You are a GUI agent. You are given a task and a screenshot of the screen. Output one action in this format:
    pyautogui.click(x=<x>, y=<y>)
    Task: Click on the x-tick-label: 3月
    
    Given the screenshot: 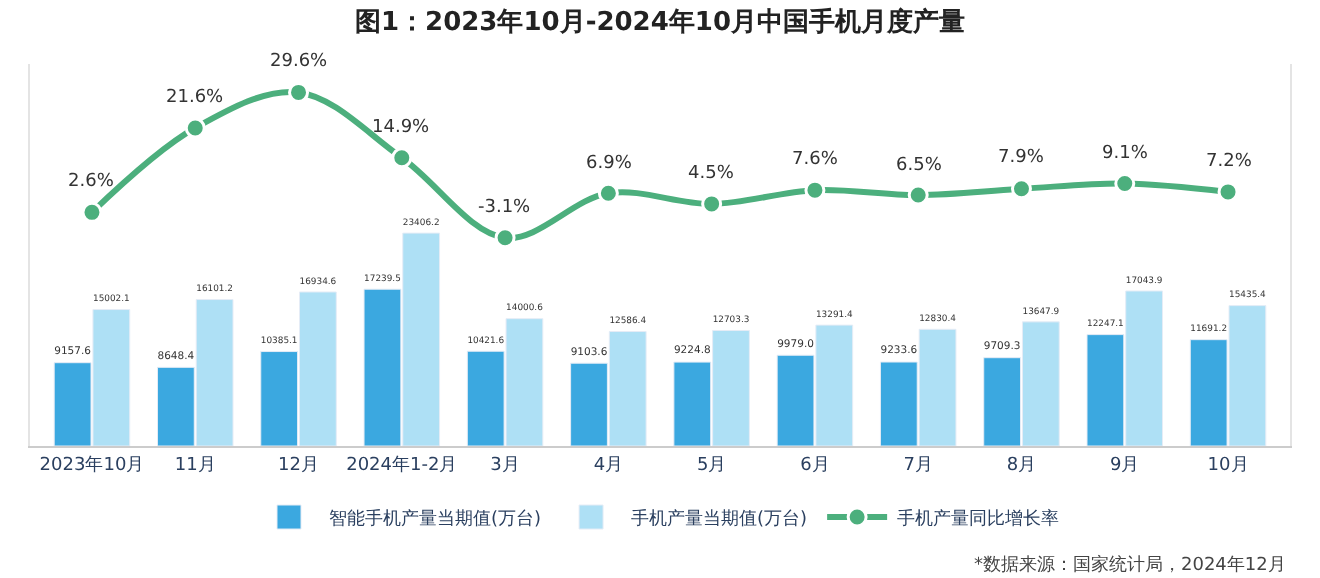 What is the action you would take?
    pyautogui.click(x=505, y=465)
    